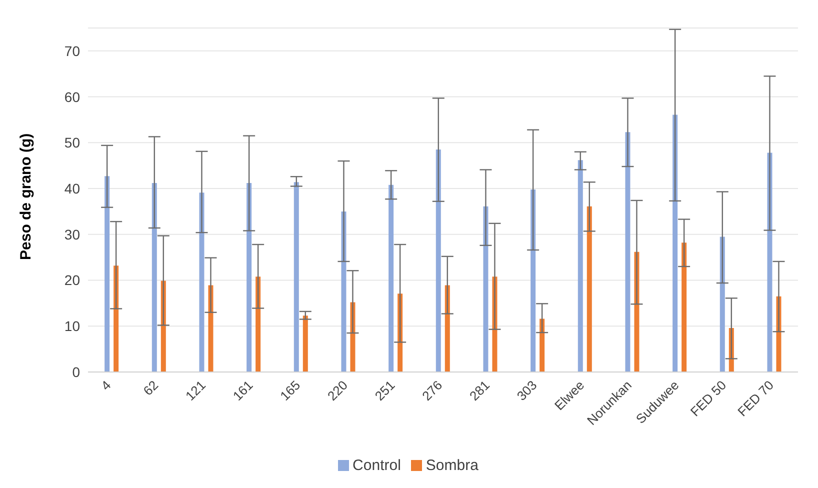  Describe the element at coordinates (151, 388) in the screenshot. I see `x-tick-label: 62` at that location.